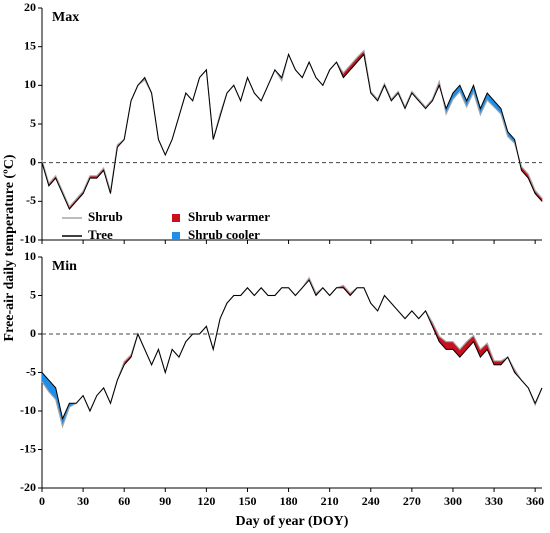 Image resolution: width=550 pixels, height=533 pixels. Describe the element at coordinates (412, 501) in the screenshot. I see `x-tick-label: 270` at that location.